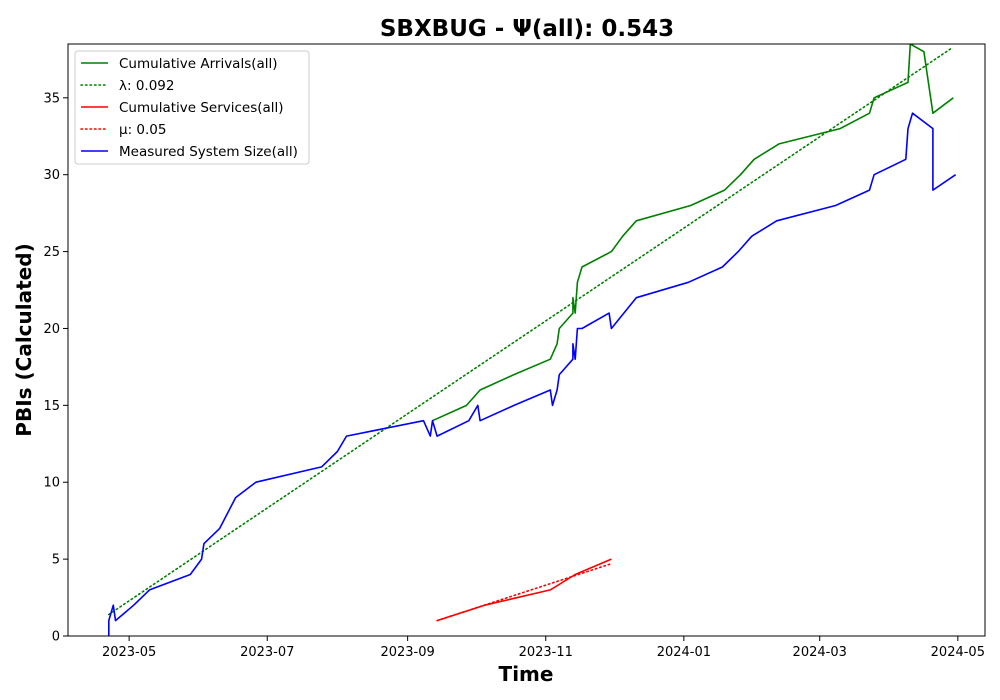  What do you see at coordinates (407, 652) in the screenshot?
I see `x-tick-label: 2023-09` at bounding box center [407, 652].